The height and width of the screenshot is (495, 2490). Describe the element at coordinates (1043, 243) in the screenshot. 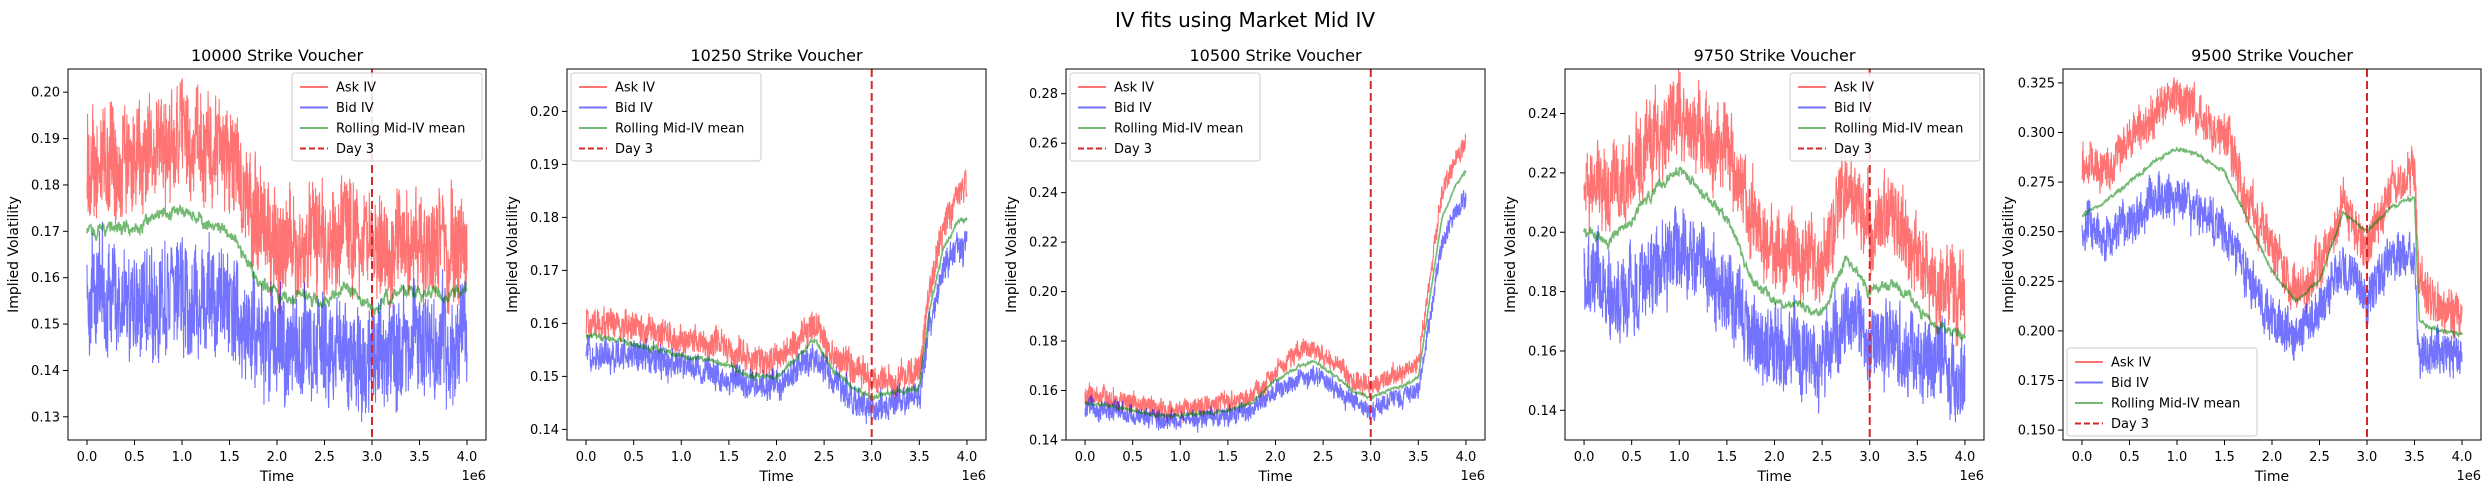

I see `y-tick-label: 0.22` at that location.